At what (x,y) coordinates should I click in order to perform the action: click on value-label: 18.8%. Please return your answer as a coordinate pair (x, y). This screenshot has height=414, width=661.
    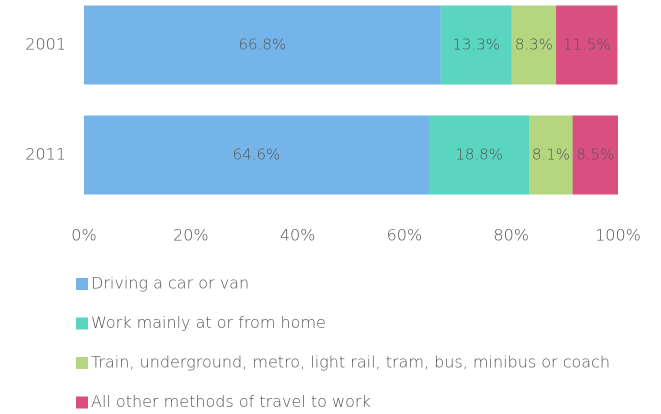
    Looking at the image, I should click on (479, 155).